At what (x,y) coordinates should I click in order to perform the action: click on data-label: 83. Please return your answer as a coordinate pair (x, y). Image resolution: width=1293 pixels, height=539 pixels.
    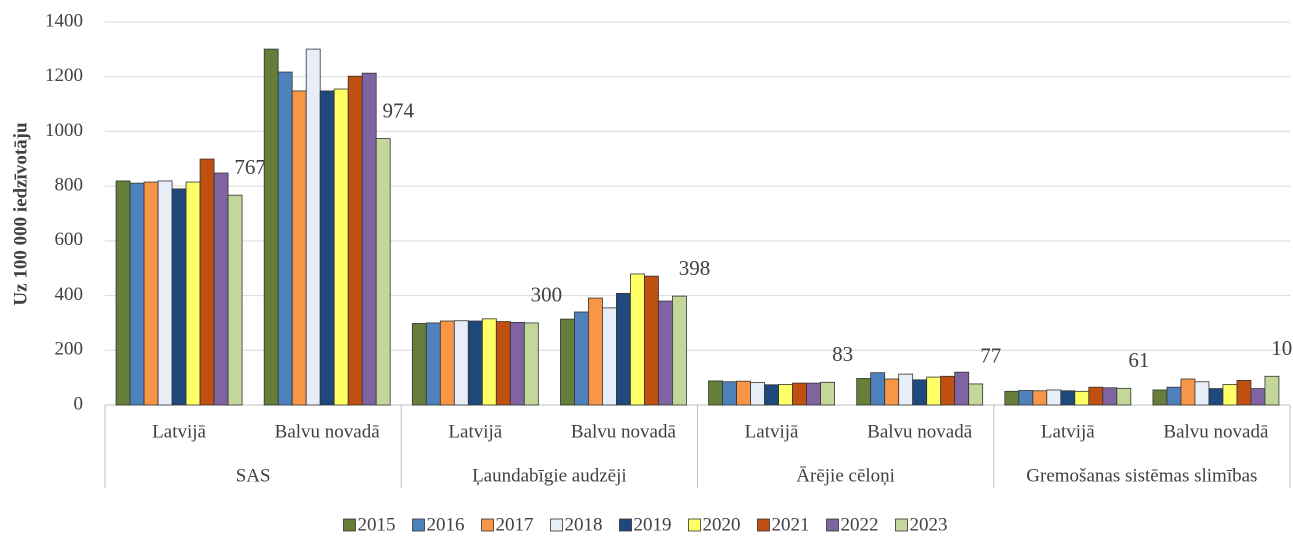
    Looking at the image, I should click on (842, 354).